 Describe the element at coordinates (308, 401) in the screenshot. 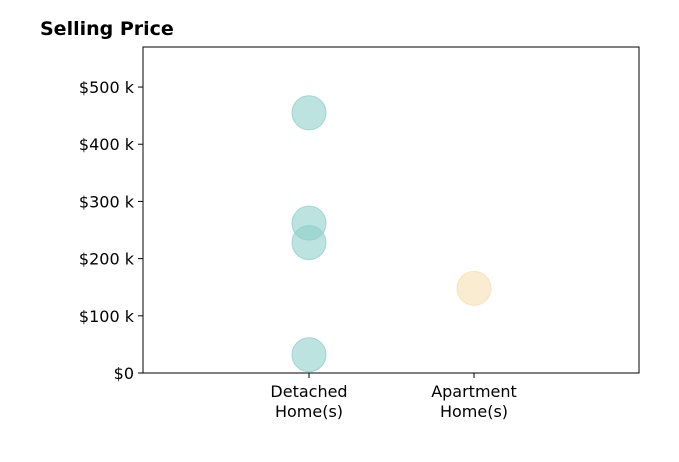

I see `x-tick-label: Detached Home(s)` at that location.